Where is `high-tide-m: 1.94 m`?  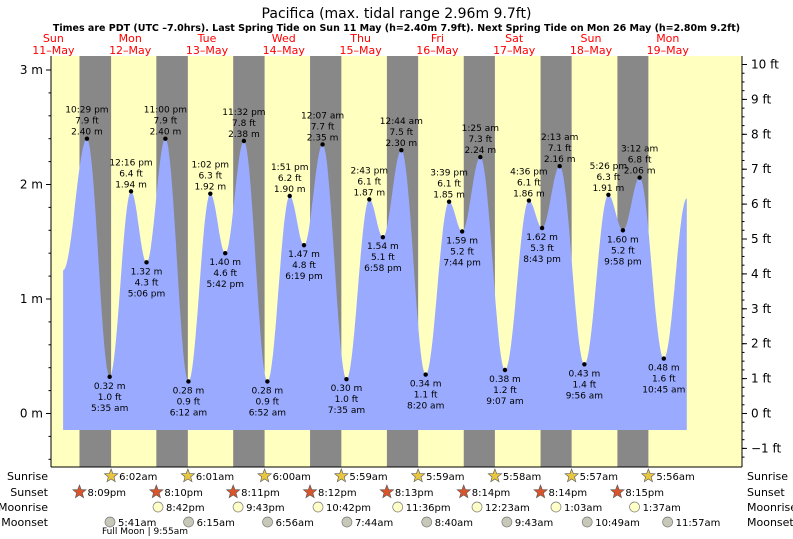 high-tide-m: 1.94 m is located at coordinates (131, 185).